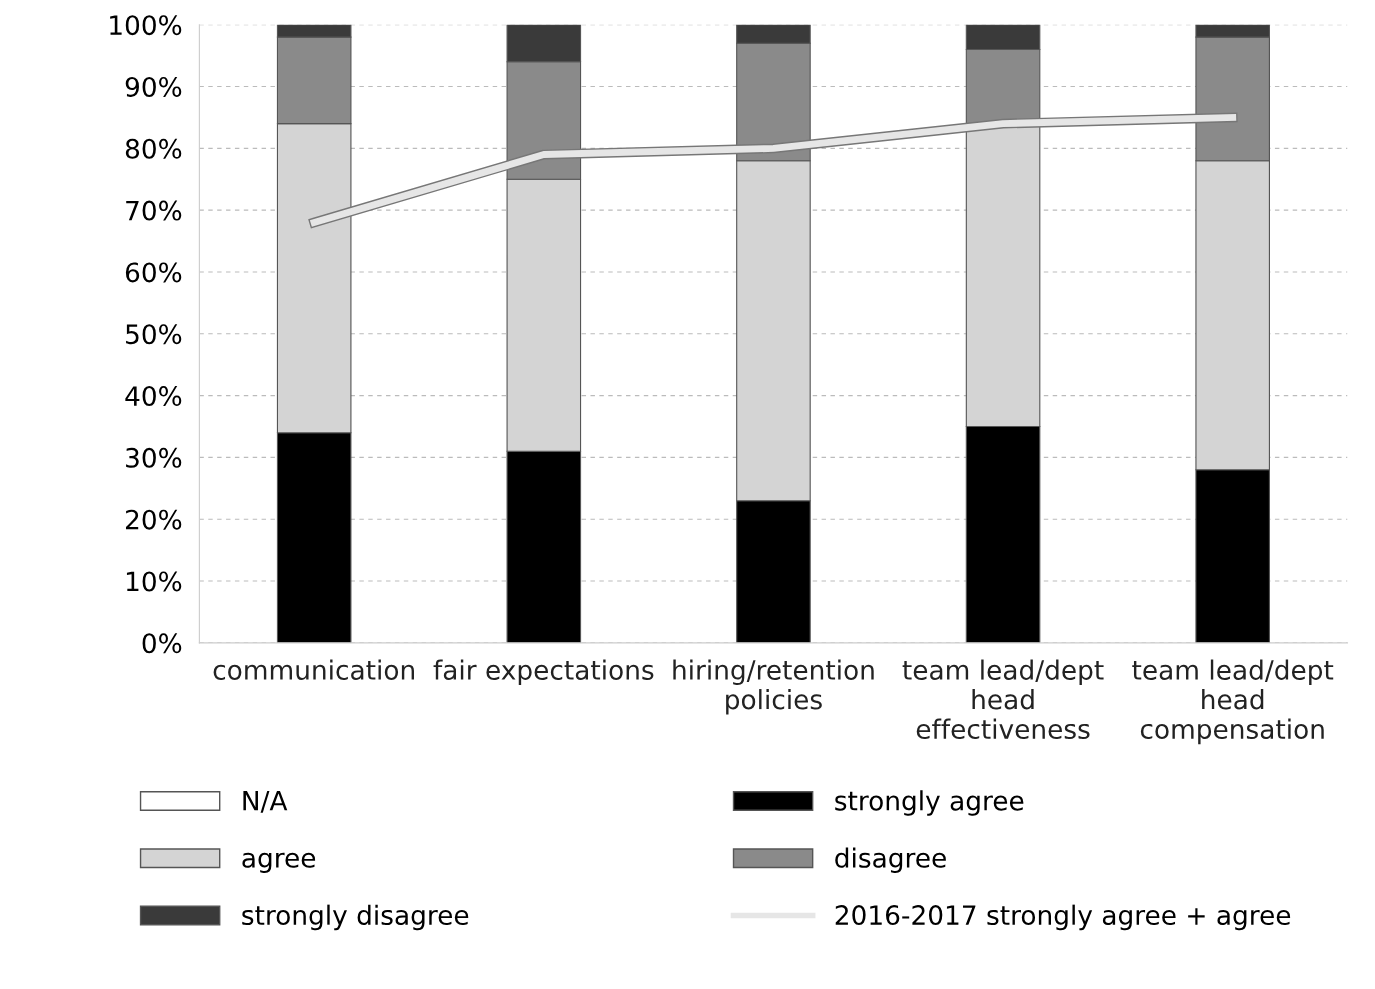  I want to click on y-tick-label: 40%, so click(153, 396).